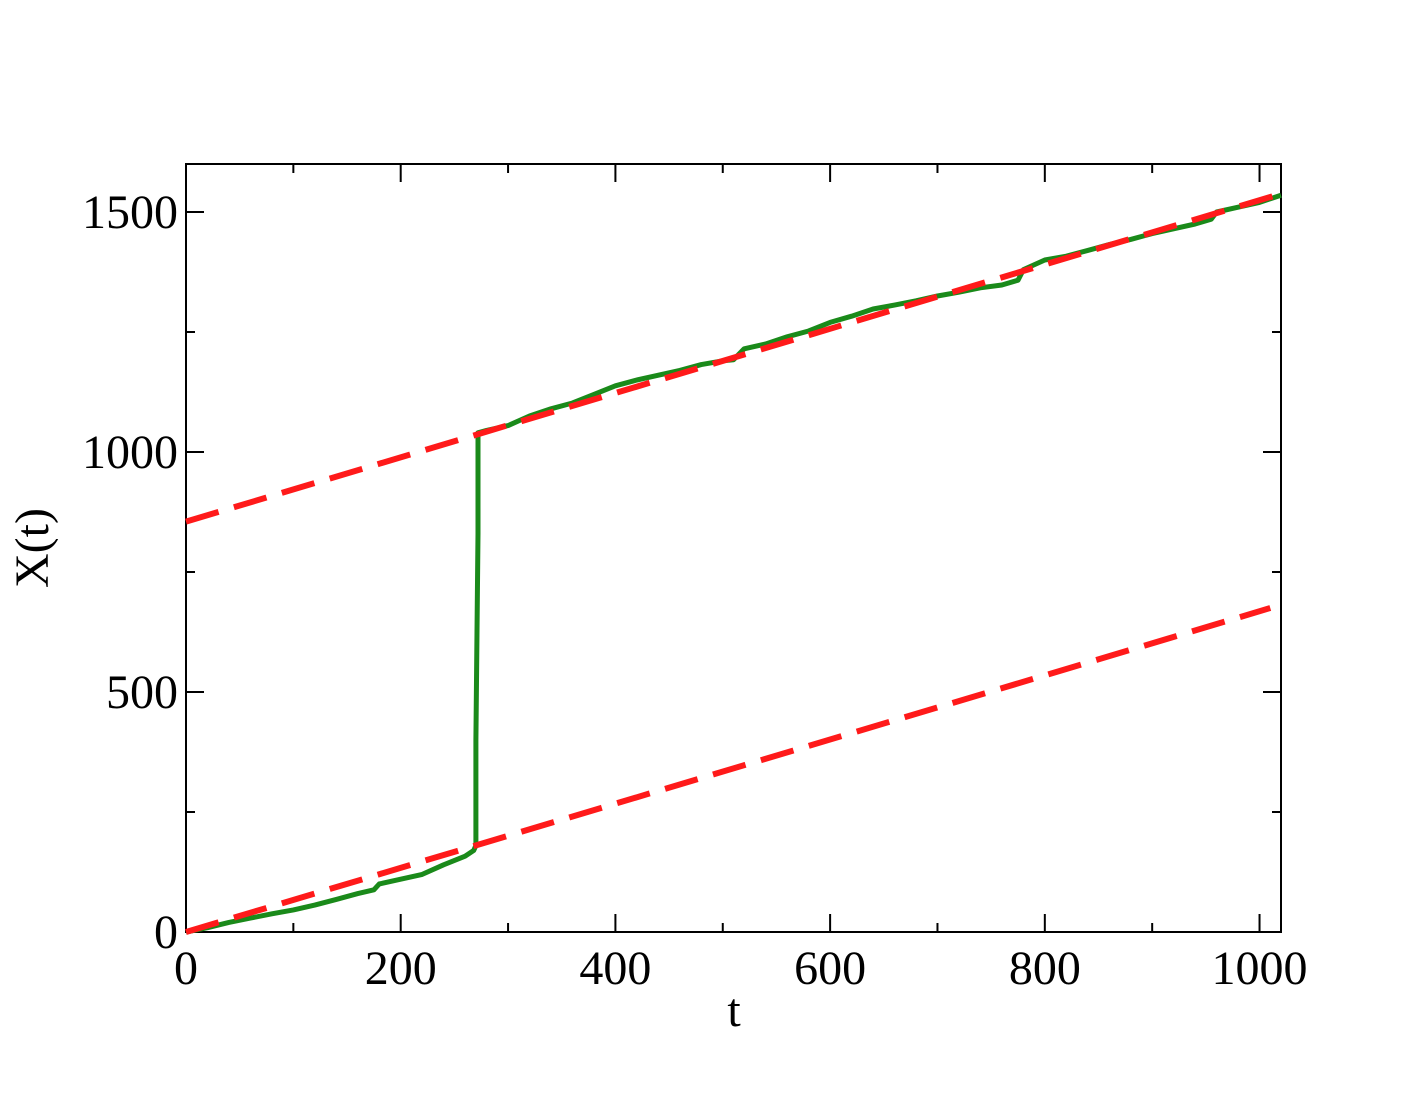 The height and width of the screenshot is (1096, 1417). What do you see at coordinates (401, 968) in the screenshot?
I see `x-tick-label: 200` at bounding box center [401, 968].